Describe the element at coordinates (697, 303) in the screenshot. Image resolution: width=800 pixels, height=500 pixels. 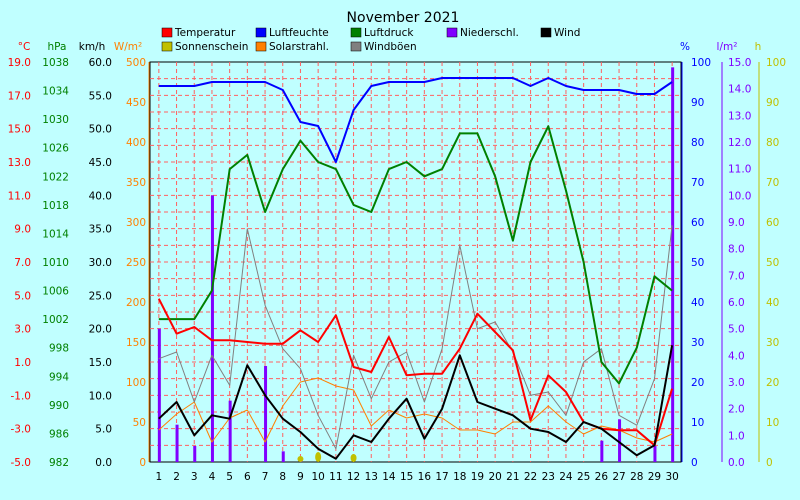
I see `axis-tick-pct: 40` at that location.